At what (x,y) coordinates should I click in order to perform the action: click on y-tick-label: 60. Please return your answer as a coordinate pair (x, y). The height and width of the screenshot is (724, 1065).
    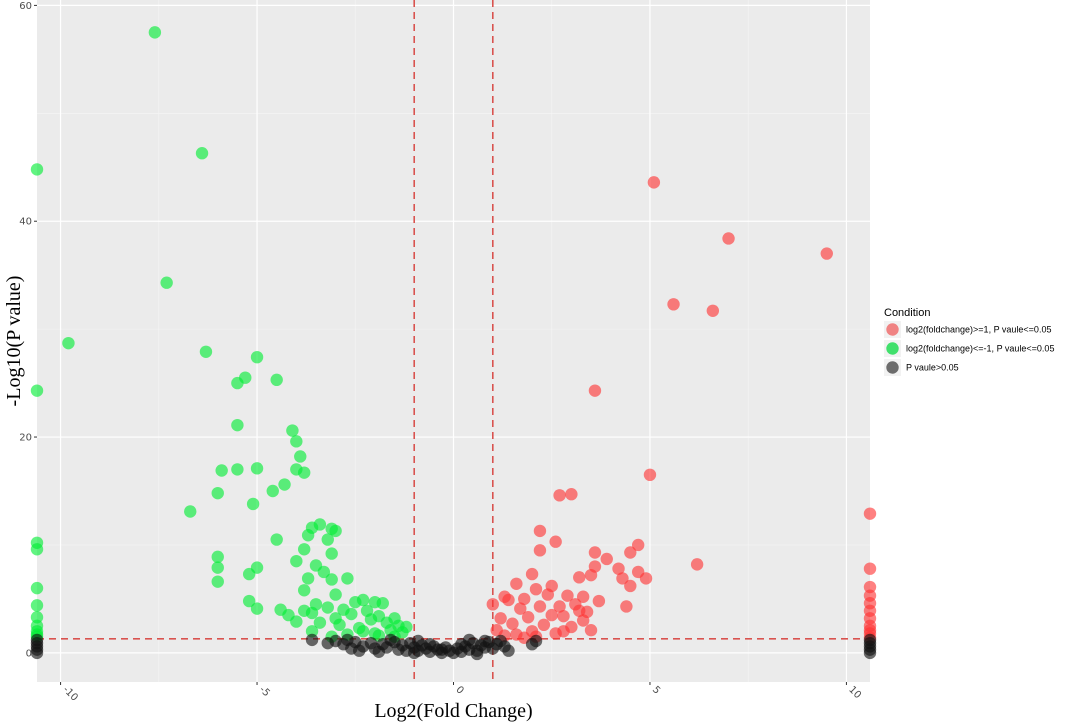
    Looking at the image, I should click on (25, 6).